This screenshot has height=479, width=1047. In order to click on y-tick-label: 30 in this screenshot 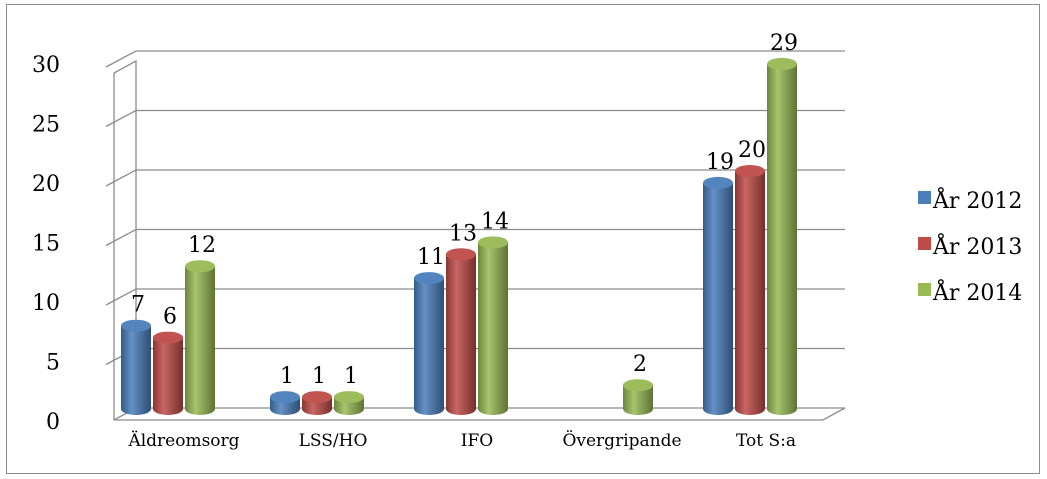, I will do `click(46, 65)`.